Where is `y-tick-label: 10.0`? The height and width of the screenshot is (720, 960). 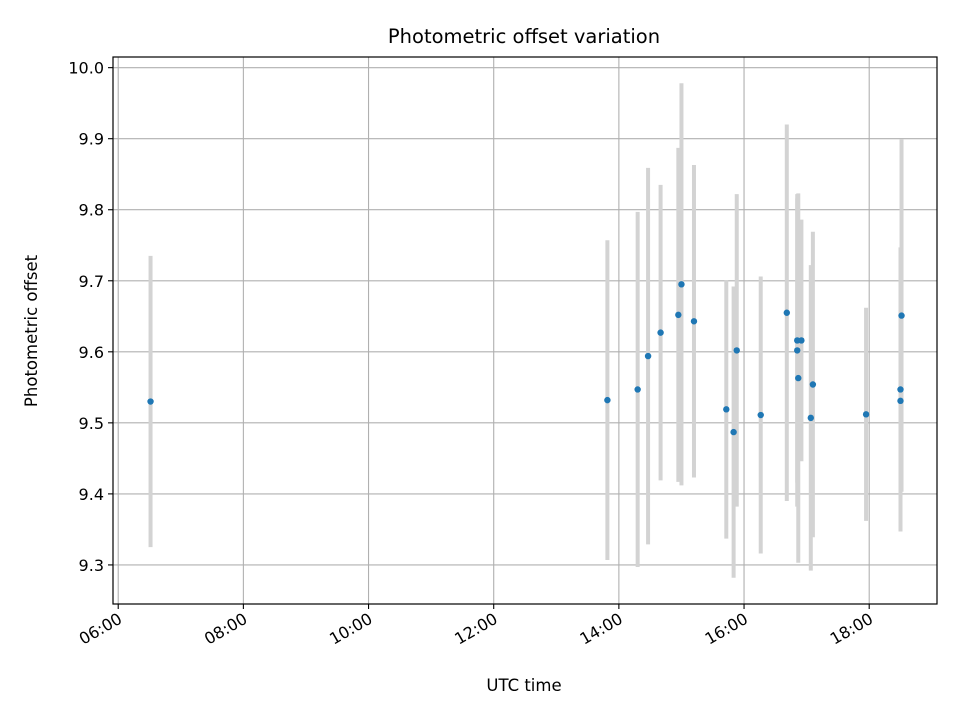
y-tick-label: 10.0 is located at coordinates (86, 68).